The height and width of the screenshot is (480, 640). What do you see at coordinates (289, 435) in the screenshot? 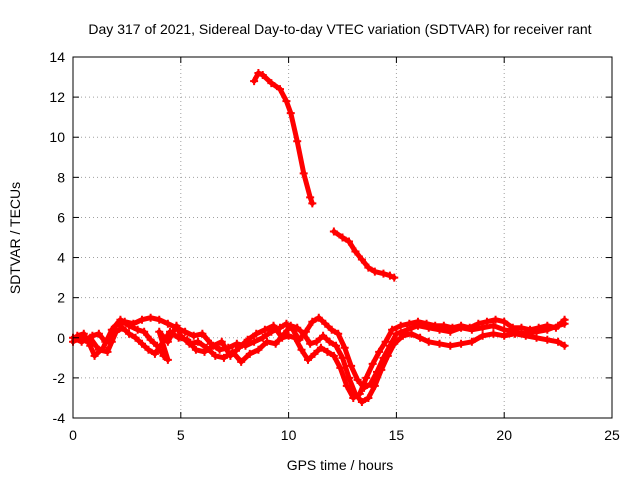
I see `x-tick-label: 10` at bounding box center [289, 435].